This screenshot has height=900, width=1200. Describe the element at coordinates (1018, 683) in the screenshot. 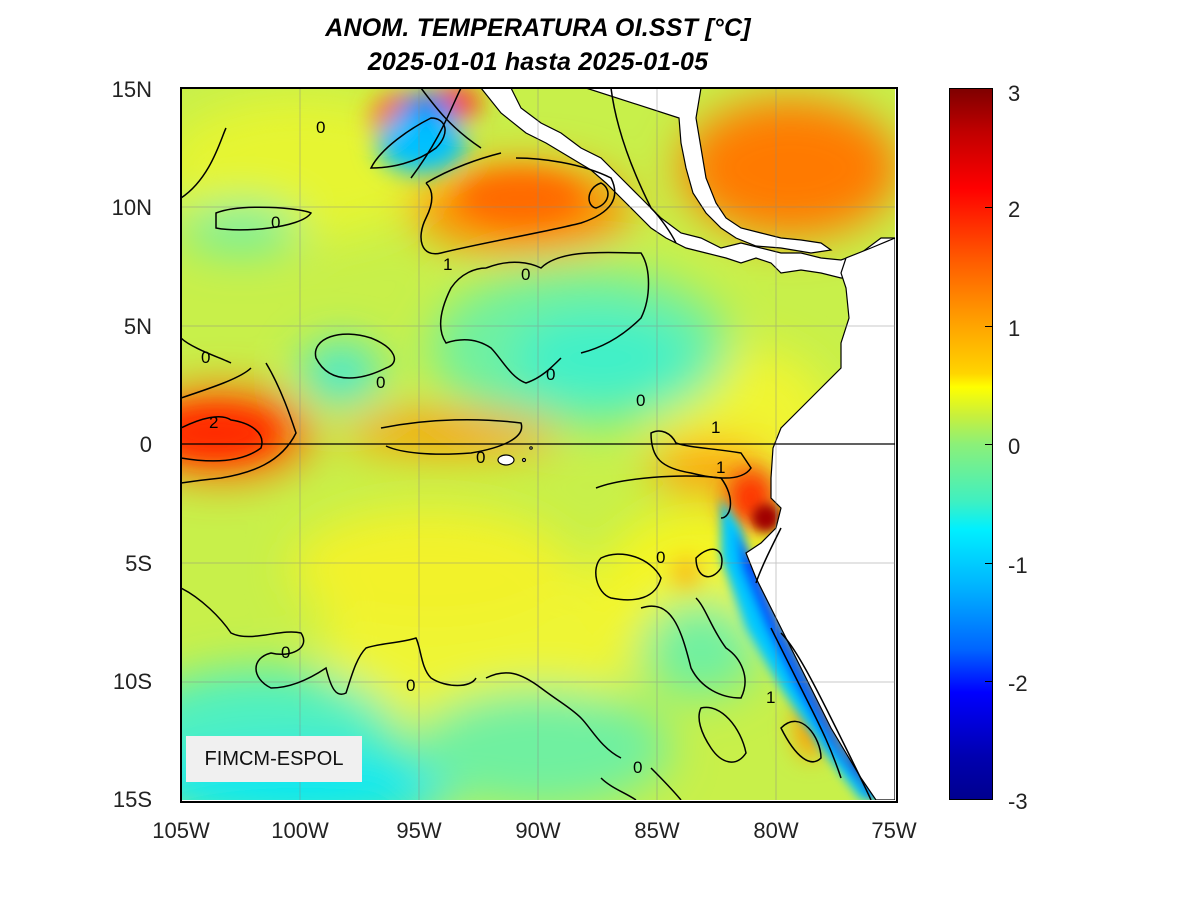

I see `colorbar-tick-neg2: -2` at that location.